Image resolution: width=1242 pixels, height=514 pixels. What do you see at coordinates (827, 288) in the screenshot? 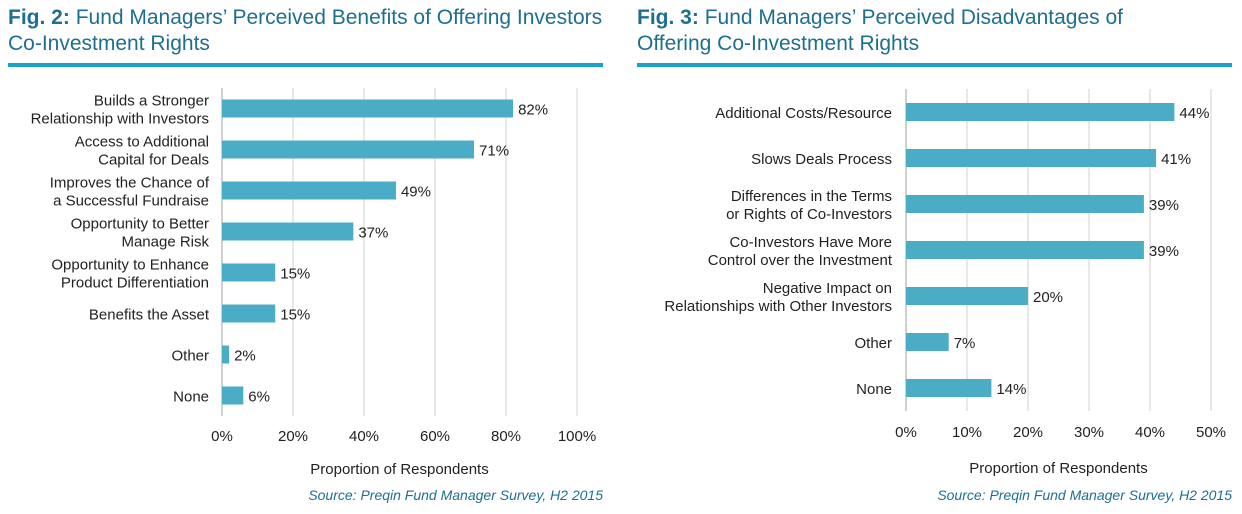
I see `category-label: Negative Impact on` at bounding box center [827, 288].